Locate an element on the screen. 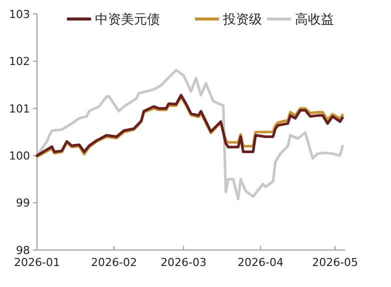 This screenshot has width=391, height=287. x-tick-label: 2026-01 is located at coordinates (37, 262).